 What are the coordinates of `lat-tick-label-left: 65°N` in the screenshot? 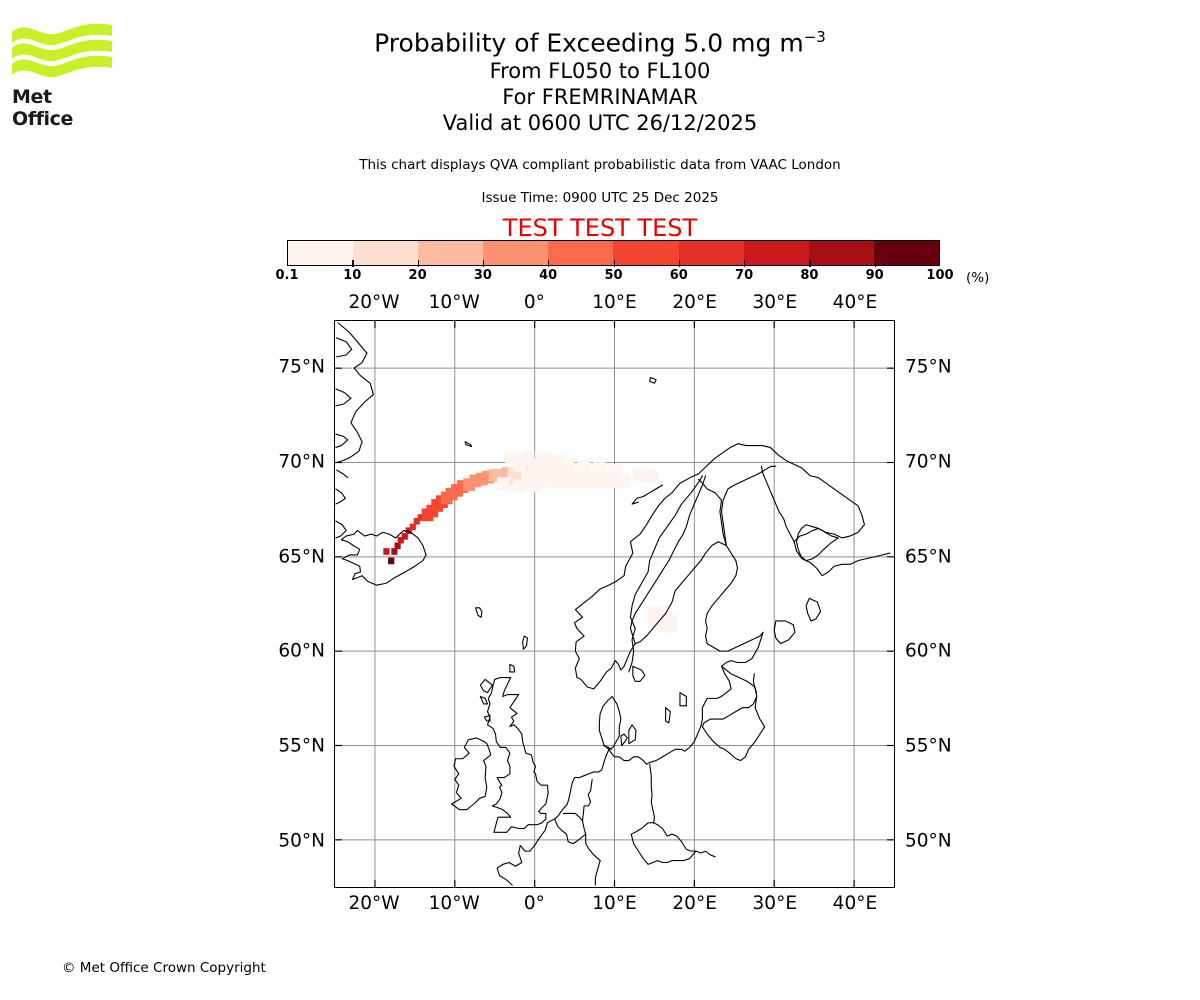 It's located at (301, 557).